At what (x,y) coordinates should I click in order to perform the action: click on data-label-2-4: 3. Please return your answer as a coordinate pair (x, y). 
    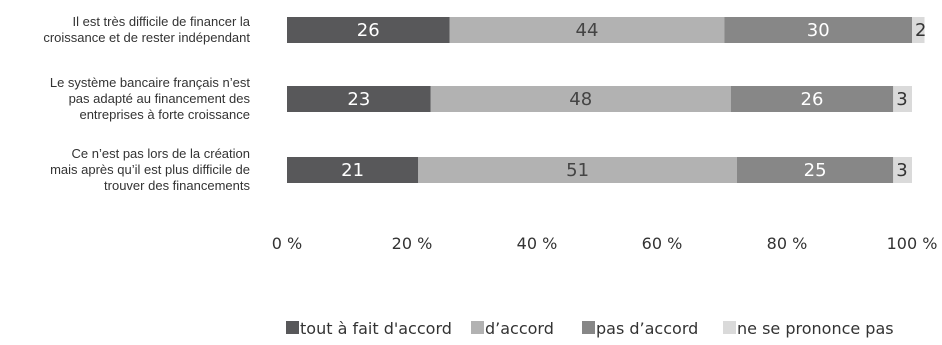
    Looking at the image, I should click on (901, 99).